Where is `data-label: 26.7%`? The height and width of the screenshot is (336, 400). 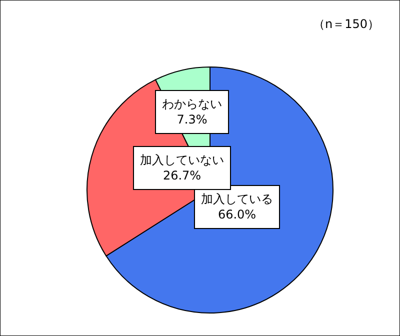 data-label: 26.7% is located at coordinates (182, 175).